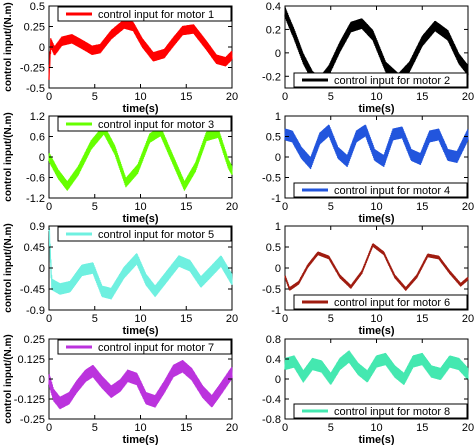 This screenshot has height=445, width=474. Describe the element at coordinates (35, 199) in the screenshot. I see `y-tick-label: -1.2` at that location.